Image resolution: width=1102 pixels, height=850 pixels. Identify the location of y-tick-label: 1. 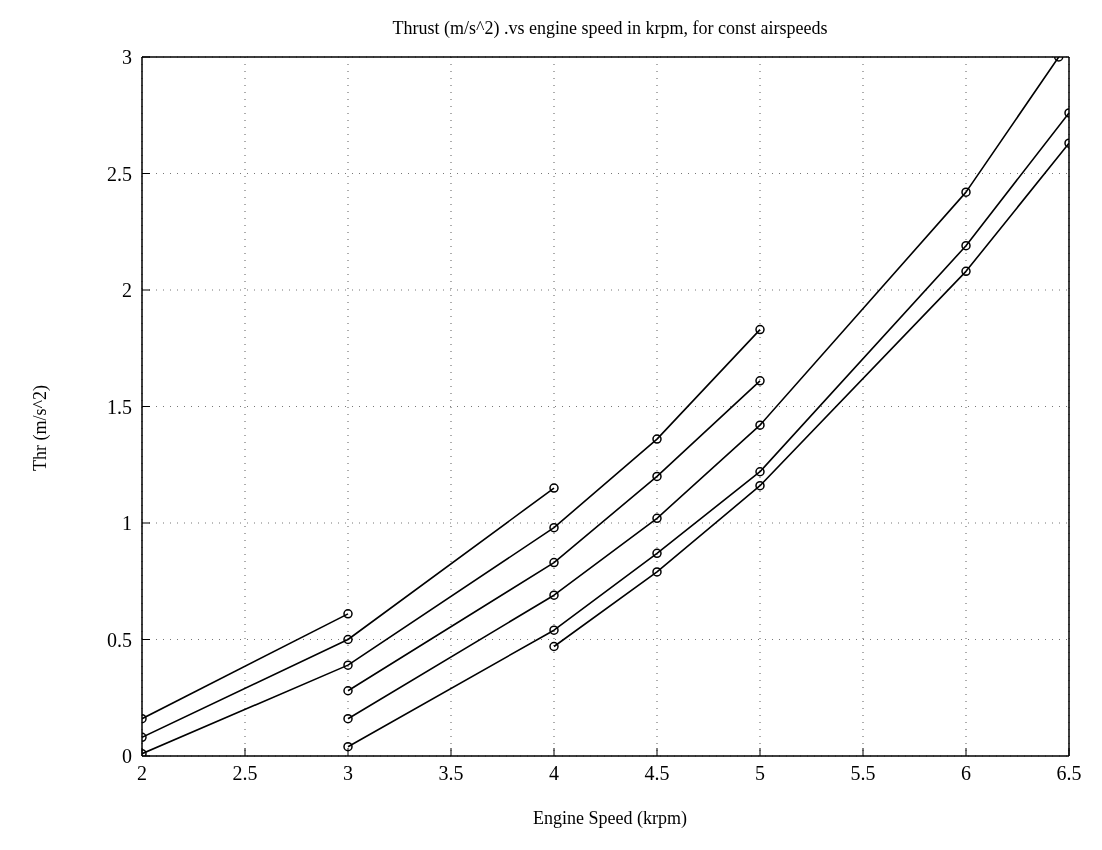
(127, 523).